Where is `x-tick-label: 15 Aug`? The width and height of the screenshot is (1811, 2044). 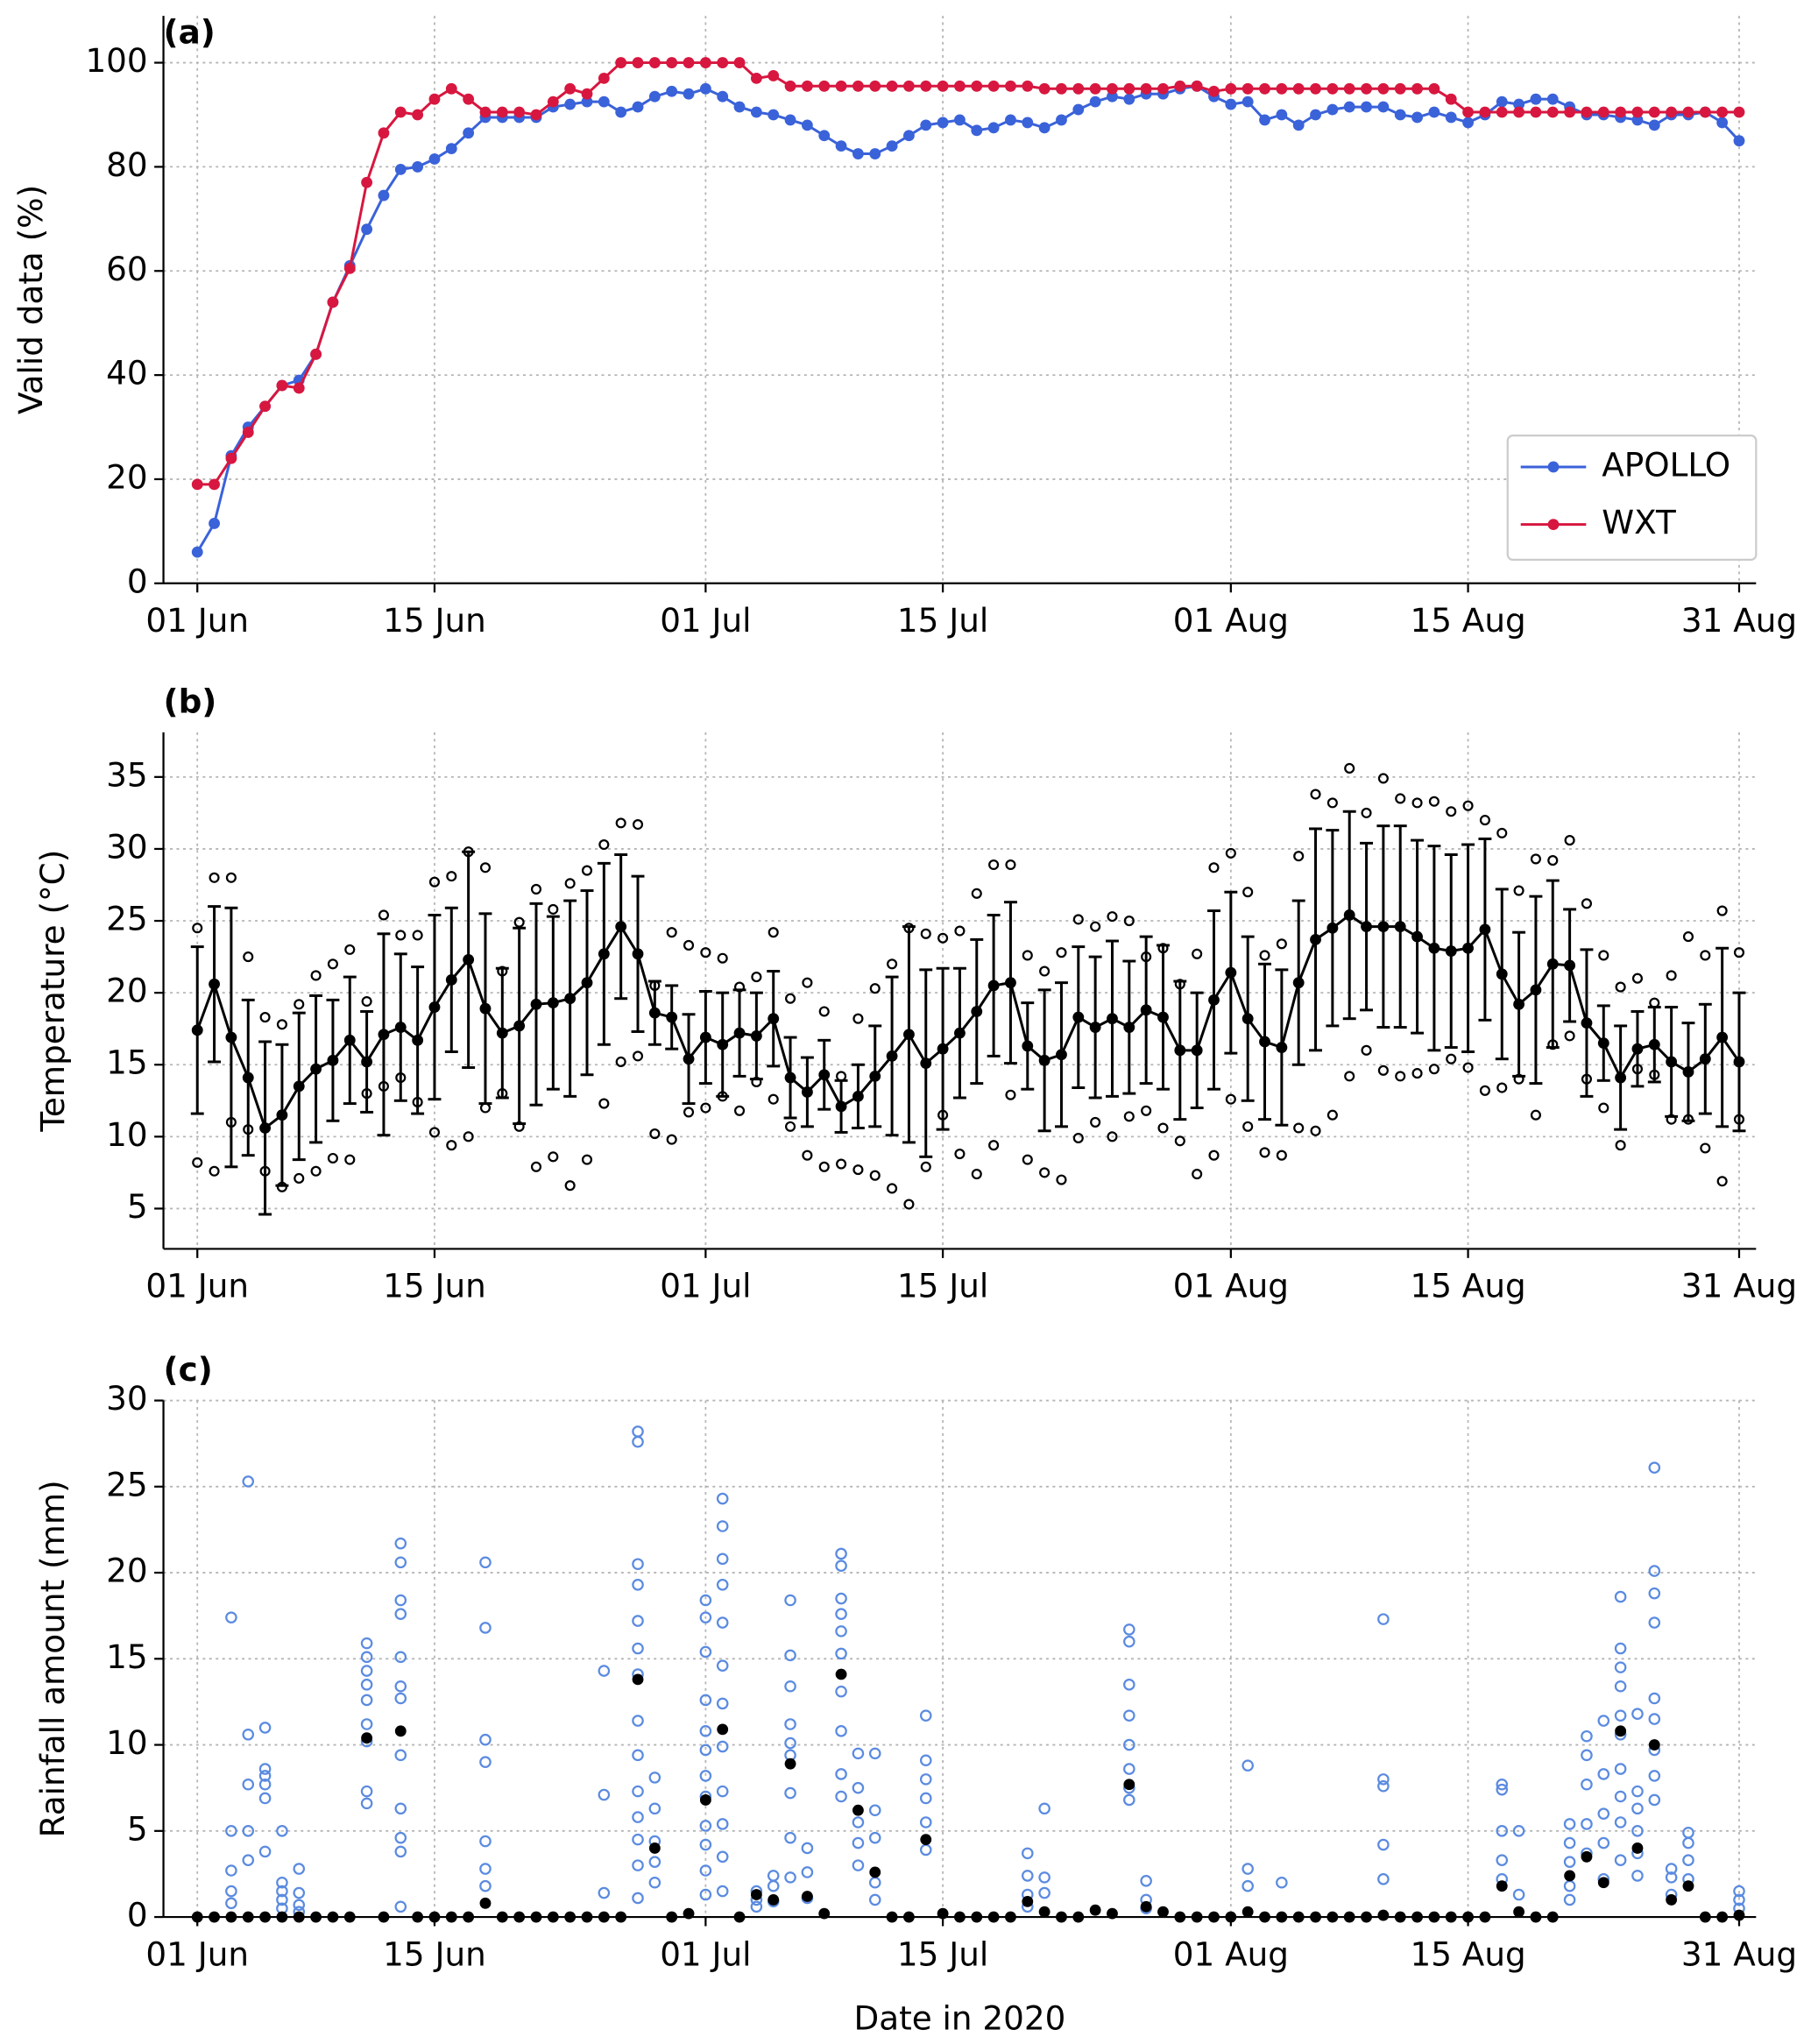
x-tick-label: 15 Aug is located at coordinates (1467, 1286).